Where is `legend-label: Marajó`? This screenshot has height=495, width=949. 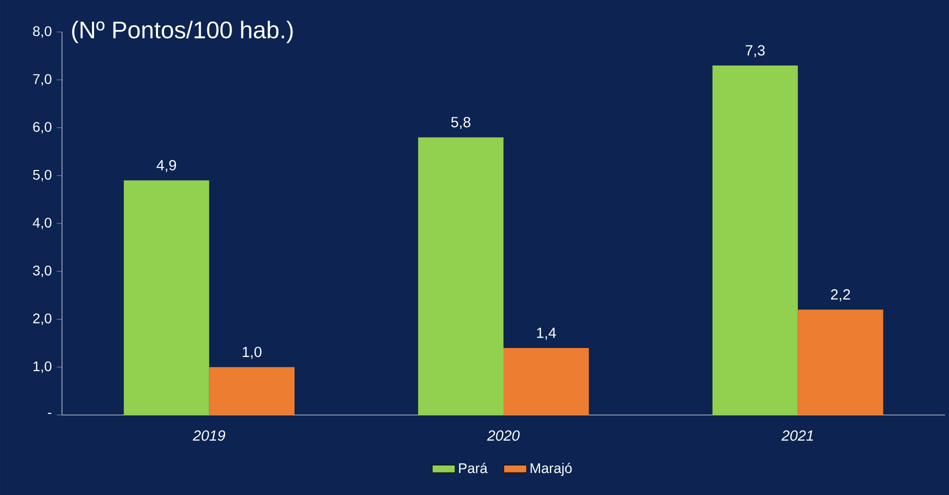
legend-label: Marajó is located at coordinates (551, 469).